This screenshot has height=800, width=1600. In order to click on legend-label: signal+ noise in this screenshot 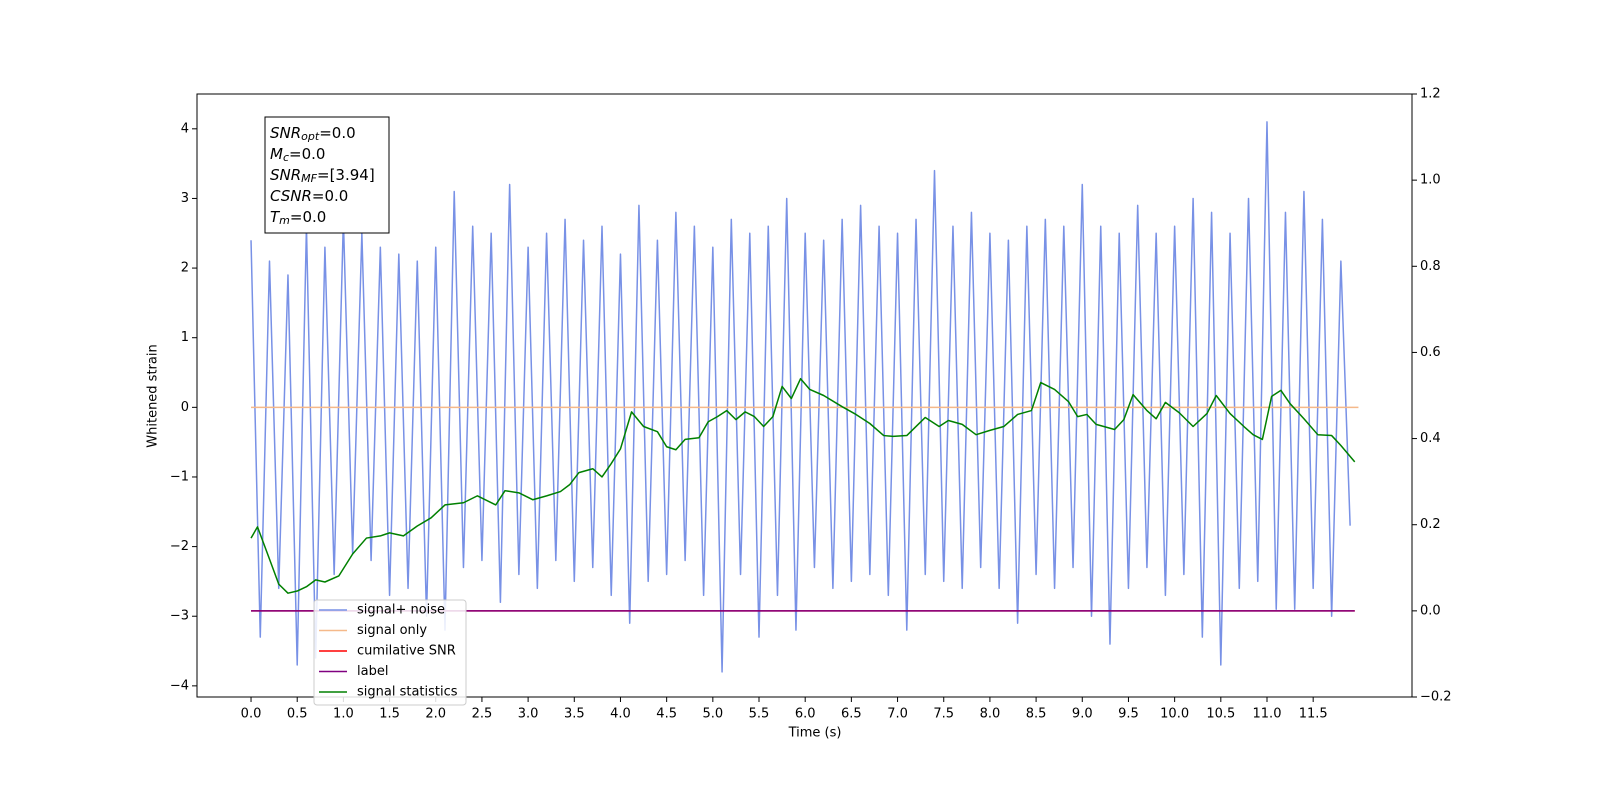, I will do `click(401, 610)`.